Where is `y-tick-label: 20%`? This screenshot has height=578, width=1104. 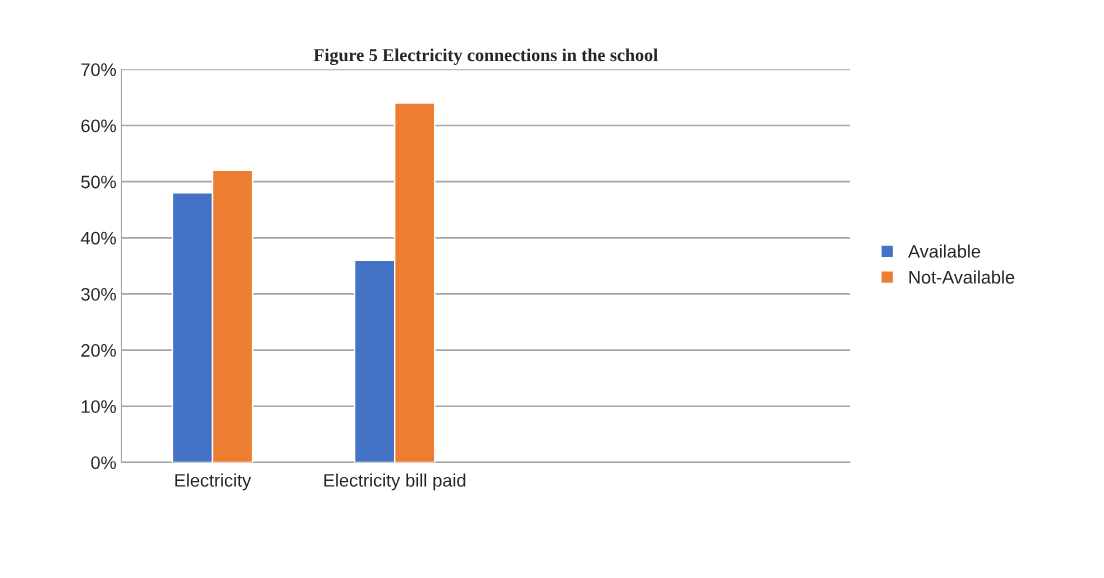 y-tick-label: 20% is located at coordinates (98, 350).